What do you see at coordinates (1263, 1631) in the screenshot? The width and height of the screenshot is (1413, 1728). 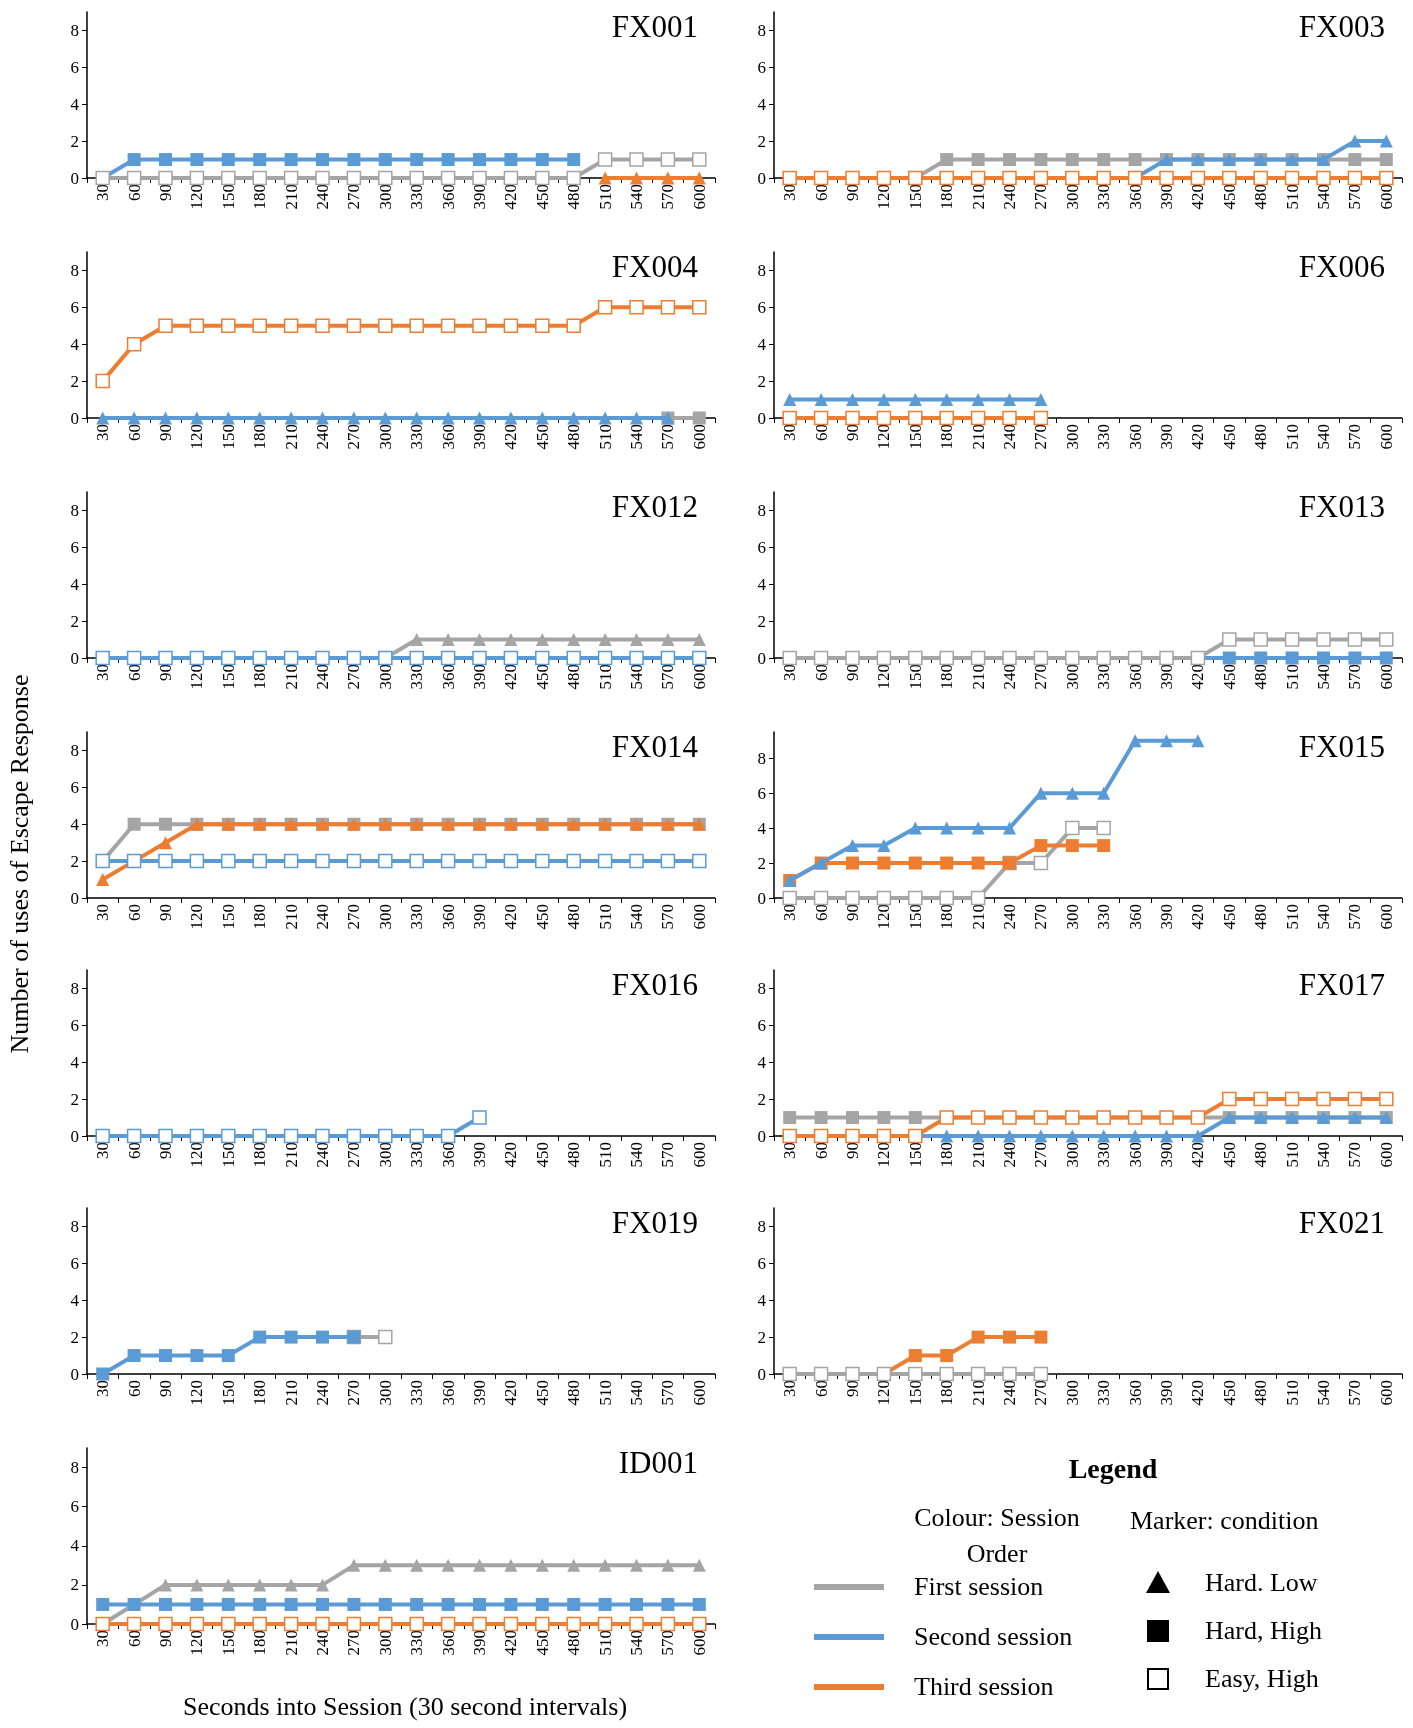 I see `text: Hard, High` at bounding box center [1263, 1631].